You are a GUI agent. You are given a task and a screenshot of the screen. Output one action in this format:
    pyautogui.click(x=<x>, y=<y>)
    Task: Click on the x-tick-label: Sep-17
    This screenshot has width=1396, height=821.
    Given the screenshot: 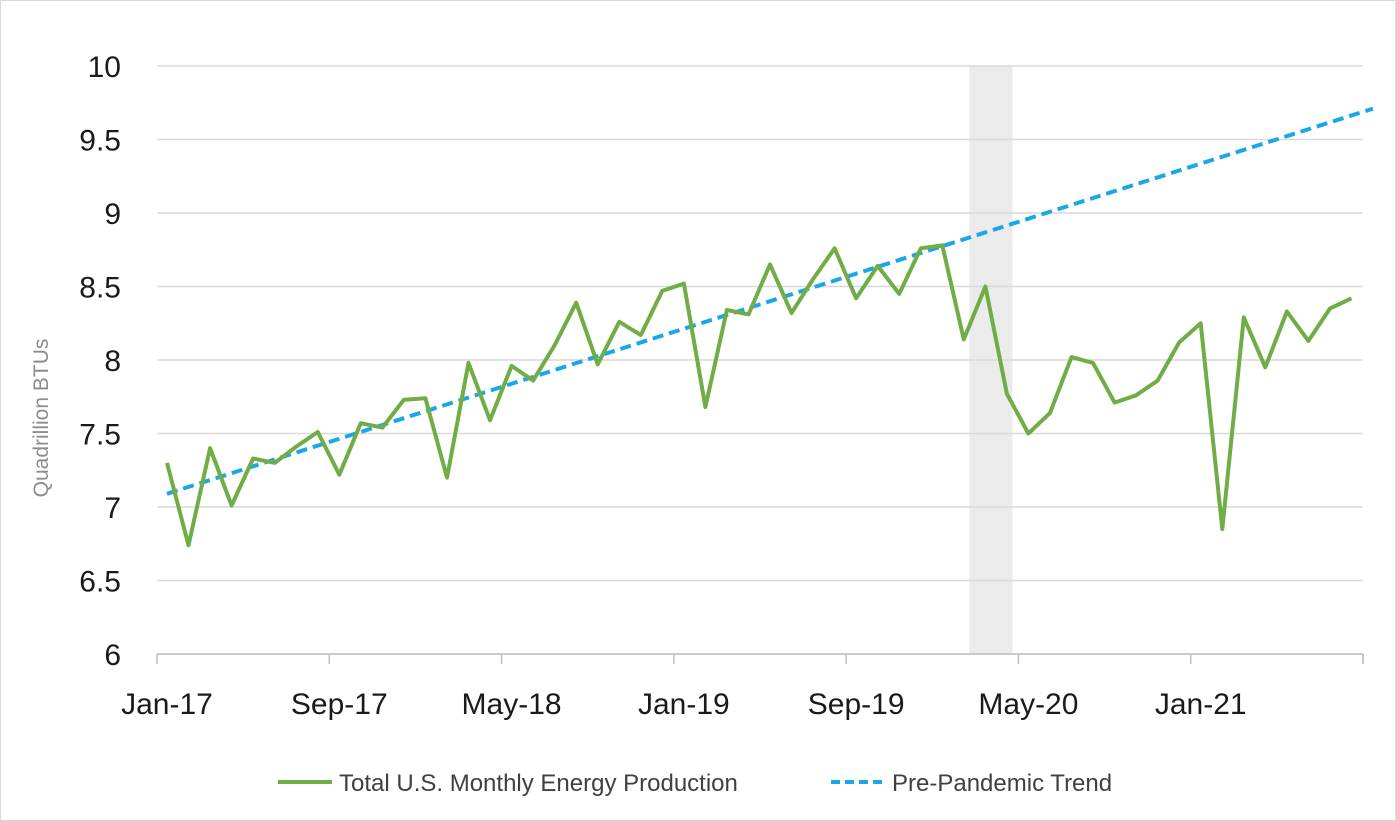 What is the action you would take?
    pyautogui.click(x=339, y=704)
    